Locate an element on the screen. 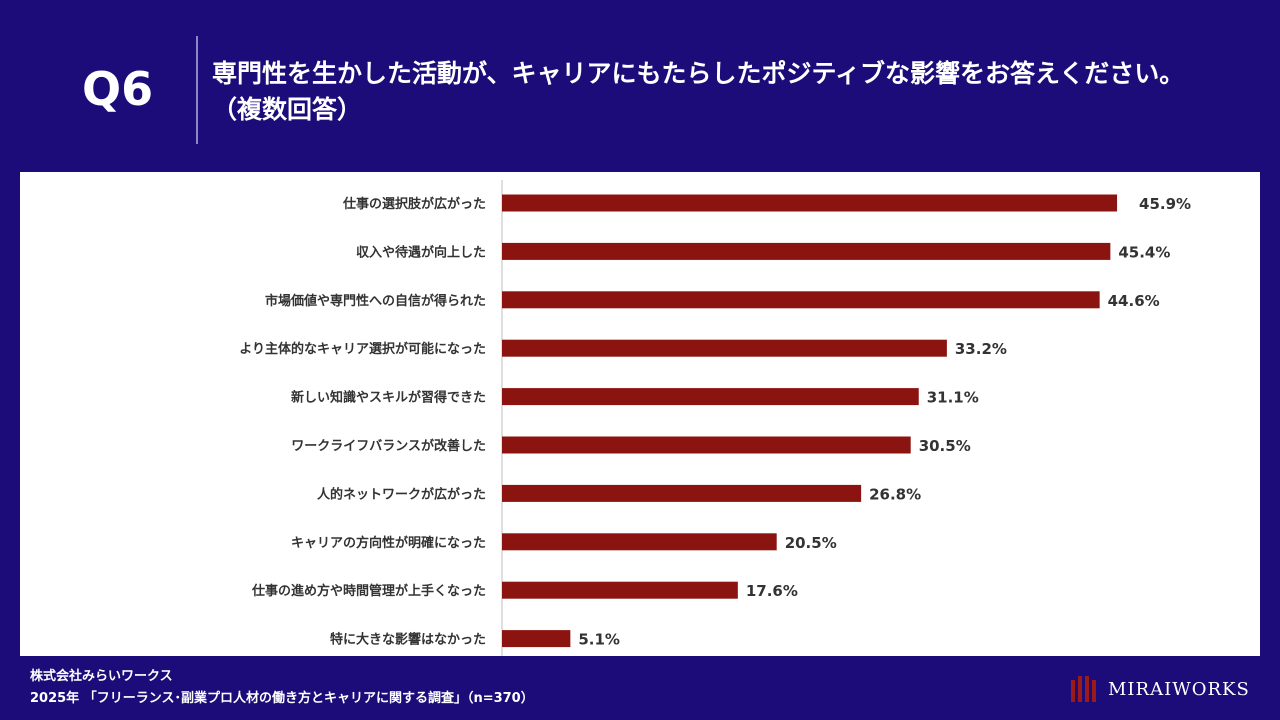 This screenshot has height=720, width=1280. mirai-works-logo: MIRAIWORKS is located at coordinates (1160, 689).